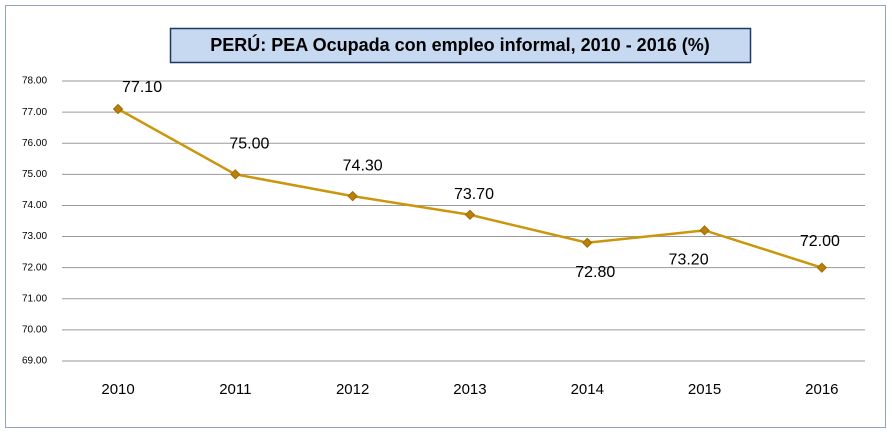 The height and width of the screenshot is (432, 892). Describe the element at coordinates (34, 236) in the screenshot. I see `y-tick-label: 73.00` at that location.